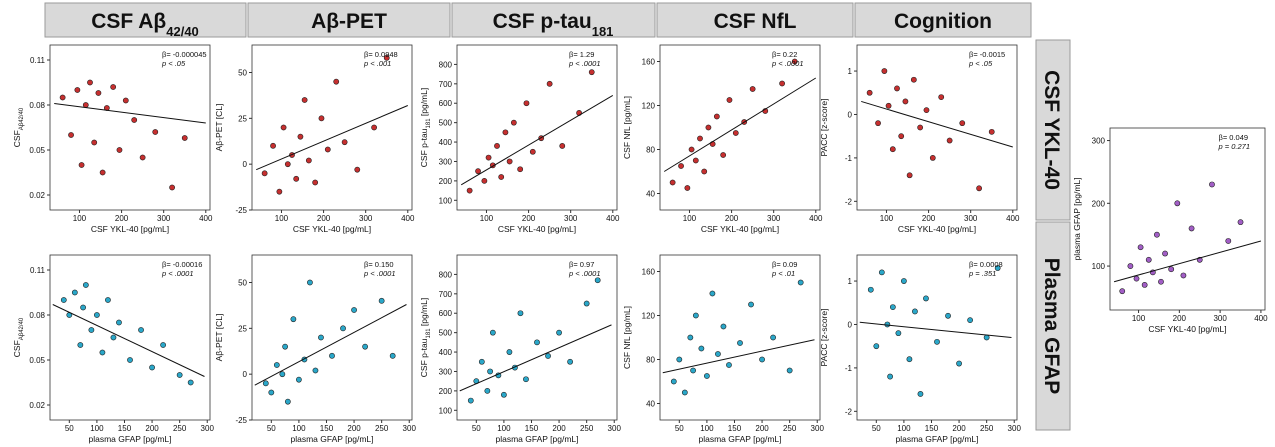 This screenshot has width=1275, height=447. Describe the element at coordinates (649, 62) in the screenshot. I see `y-tick-label: 160` at that location.